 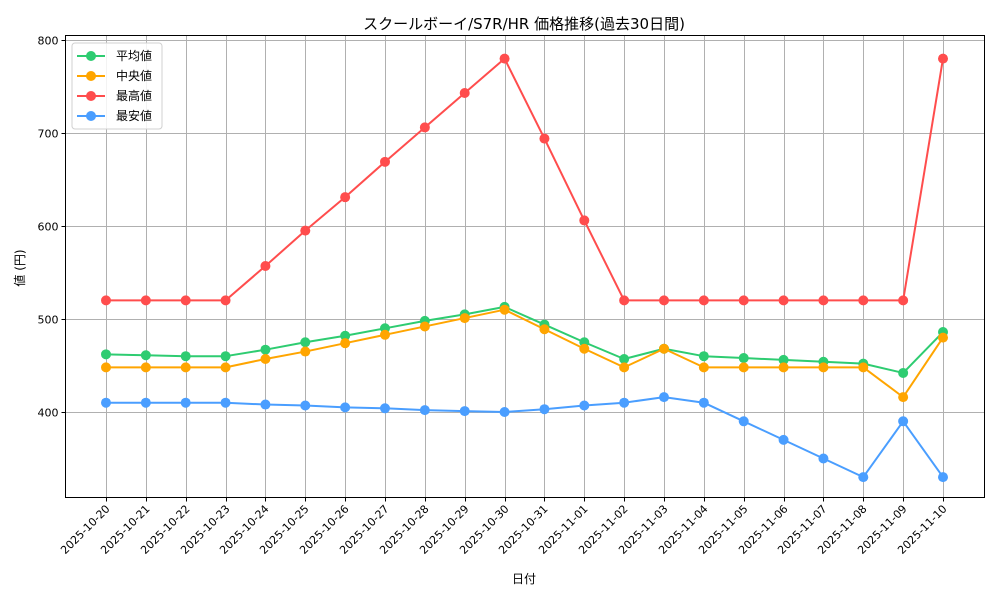 What do you see at coordinates (524, 24) in the screenshot?
I see `chart-title: スクールボーイ/S7R/HR 価格推移(過去30日間)` at bounding box center [524, 24].